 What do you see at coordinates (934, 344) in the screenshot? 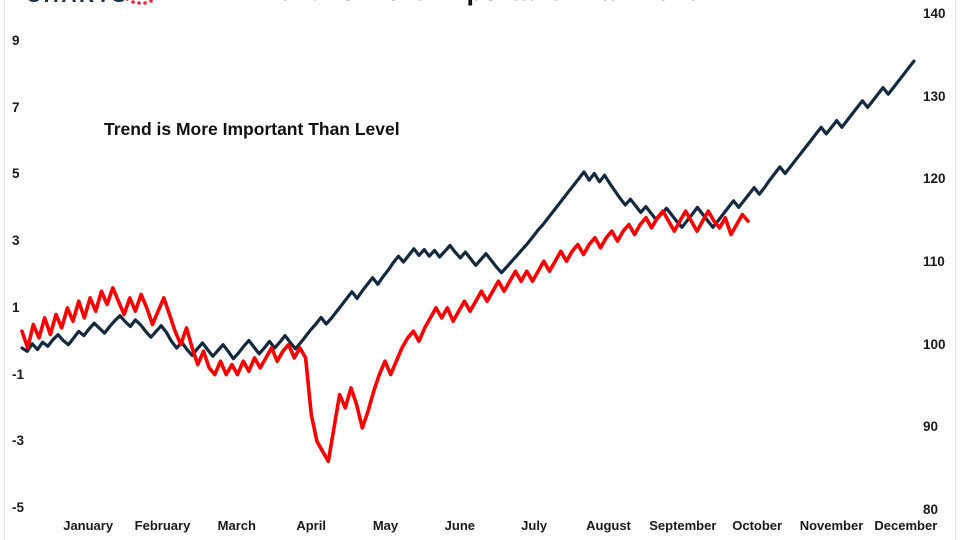
I see `right-axis-tick: 100` at bounding box center [934, 344].